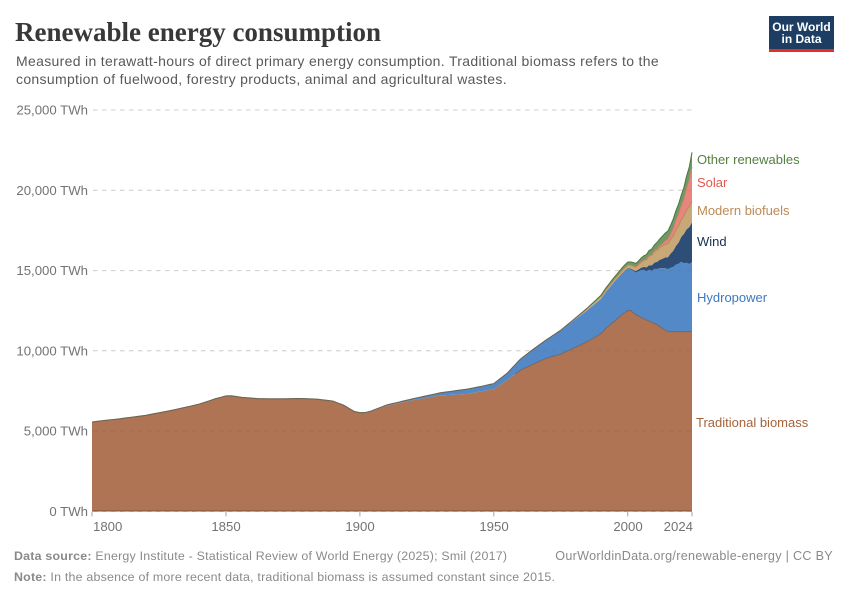 This screenshot has width=850, height=600. What do you see at coordinates (52, 350) in the screenshot?
I see `svg-text: 10,000 TWh` at bounding box center [52, 350].